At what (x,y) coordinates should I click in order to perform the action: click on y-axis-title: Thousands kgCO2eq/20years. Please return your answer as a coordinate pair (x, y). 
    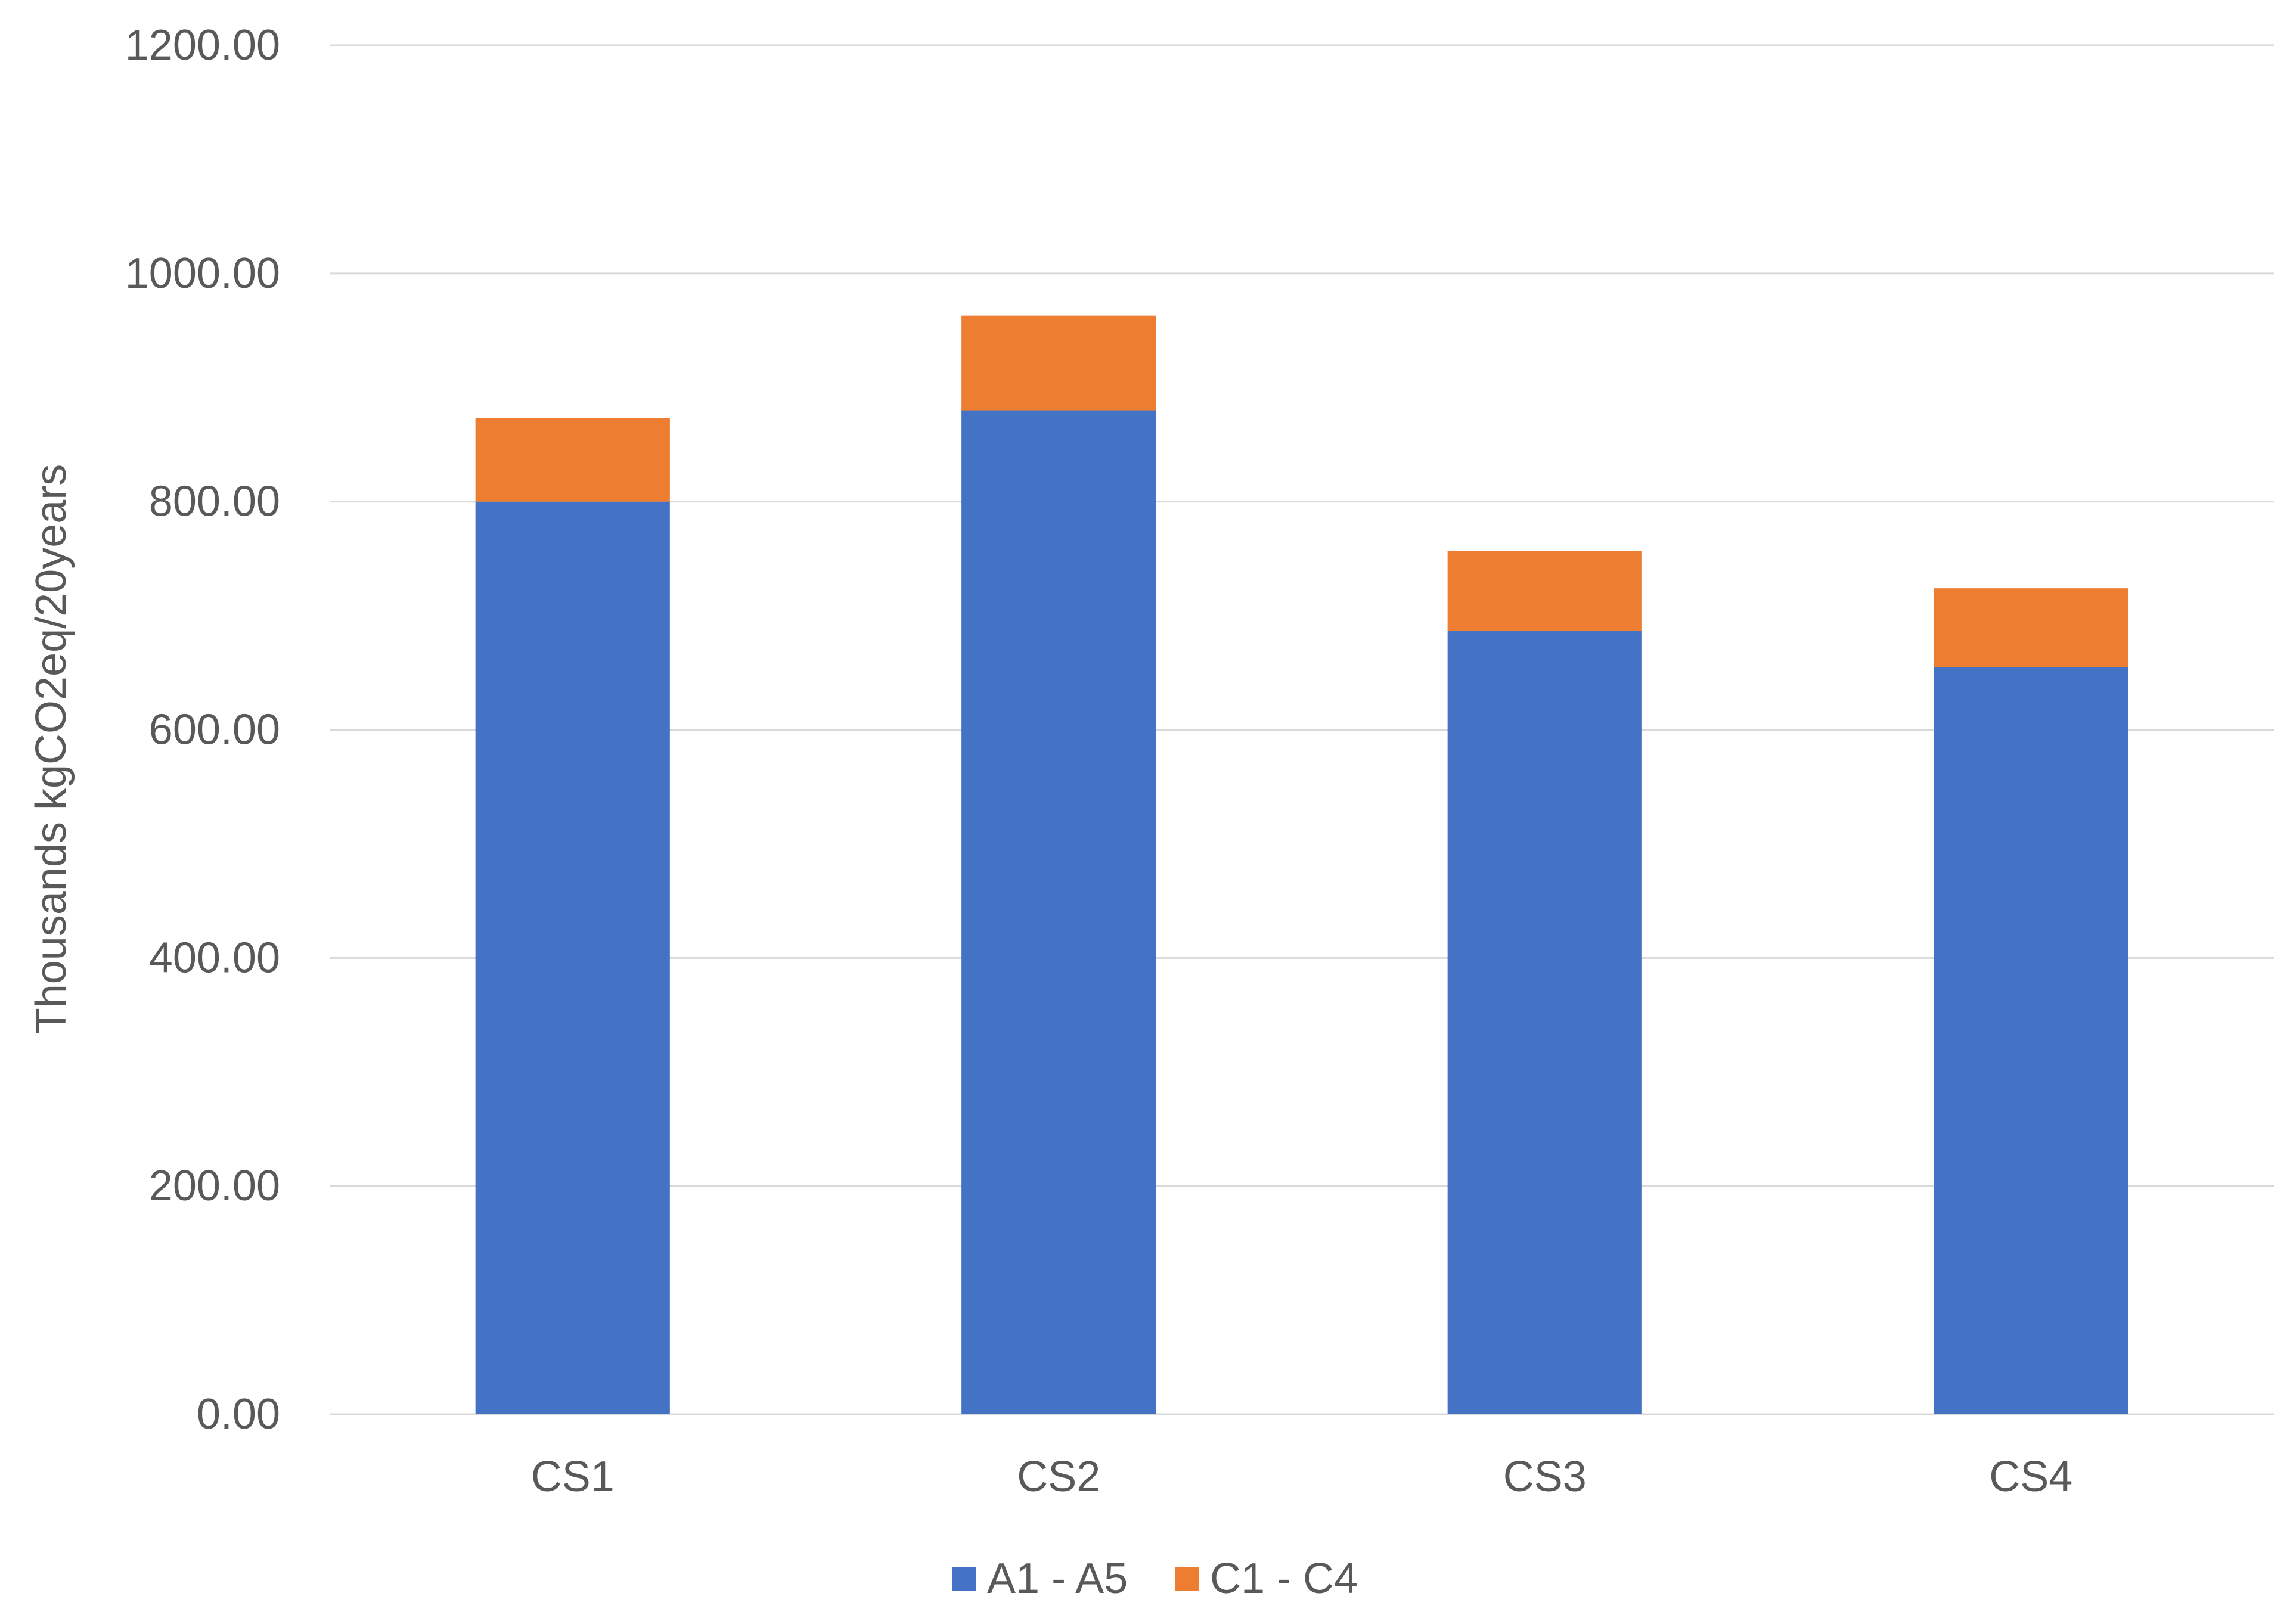
    Looking at the image, I should click on (51, 749).